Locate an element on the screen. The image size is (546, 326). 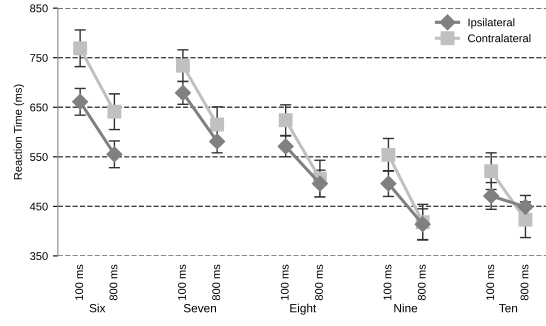
y-tick-label: 750 is located at coordinates (39, 58).